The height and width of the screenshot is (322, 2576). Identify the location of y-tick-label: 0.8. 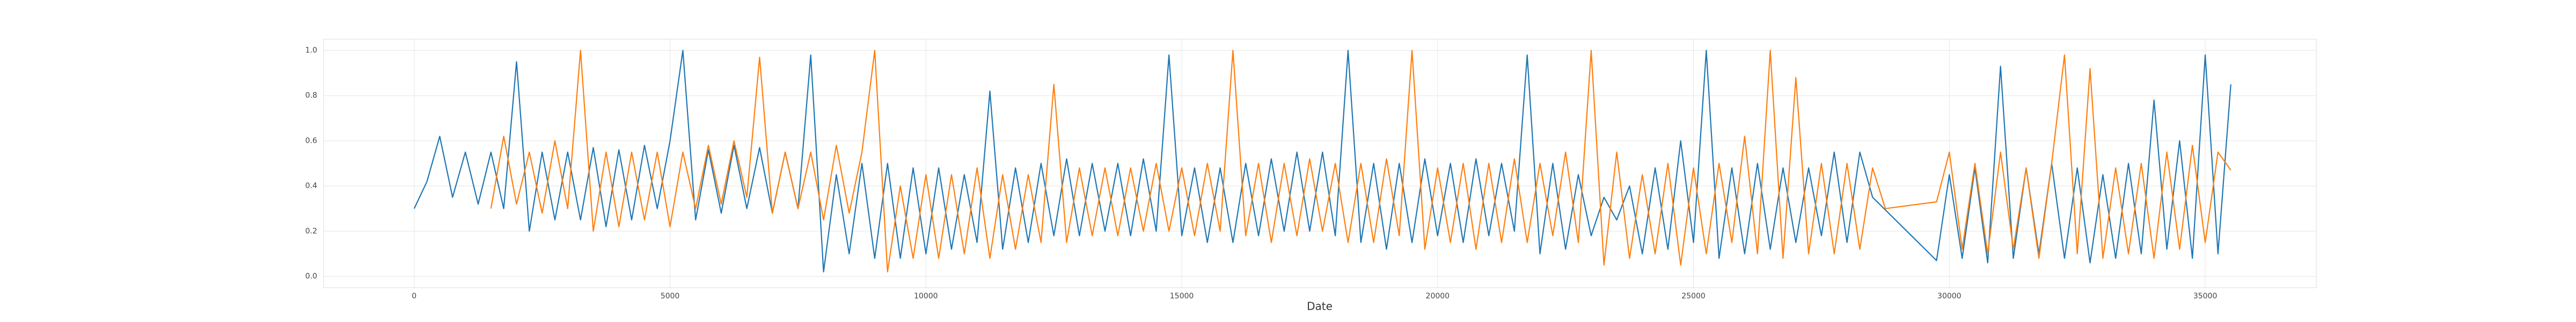
(311, 95).